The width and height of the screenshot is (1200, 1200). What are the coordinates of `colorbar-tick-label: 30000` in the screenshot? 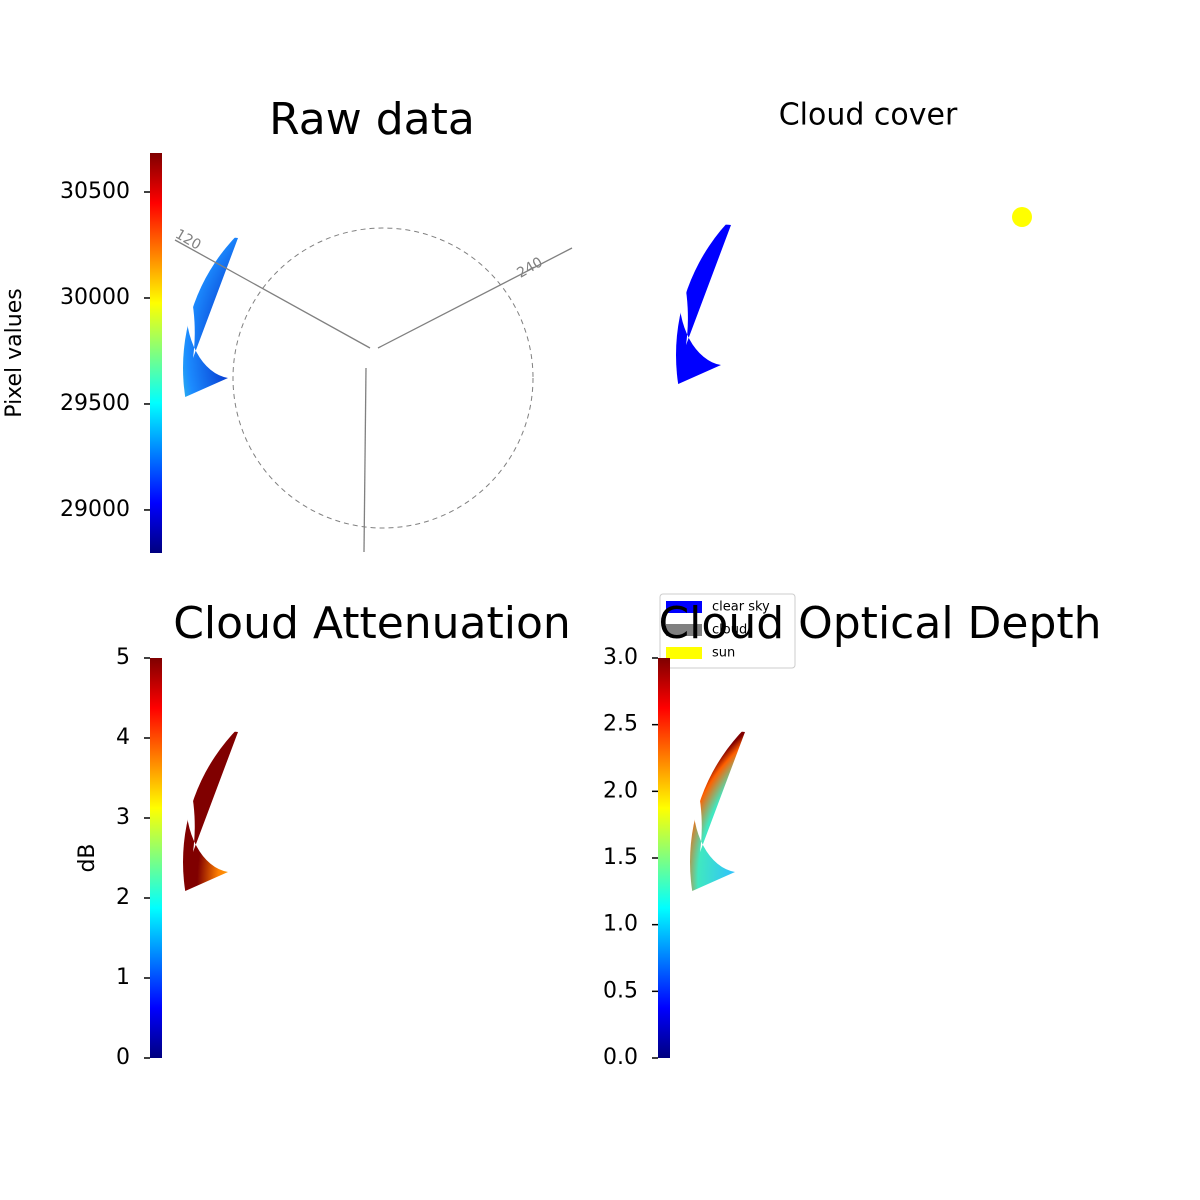 It's located at (95, 297).